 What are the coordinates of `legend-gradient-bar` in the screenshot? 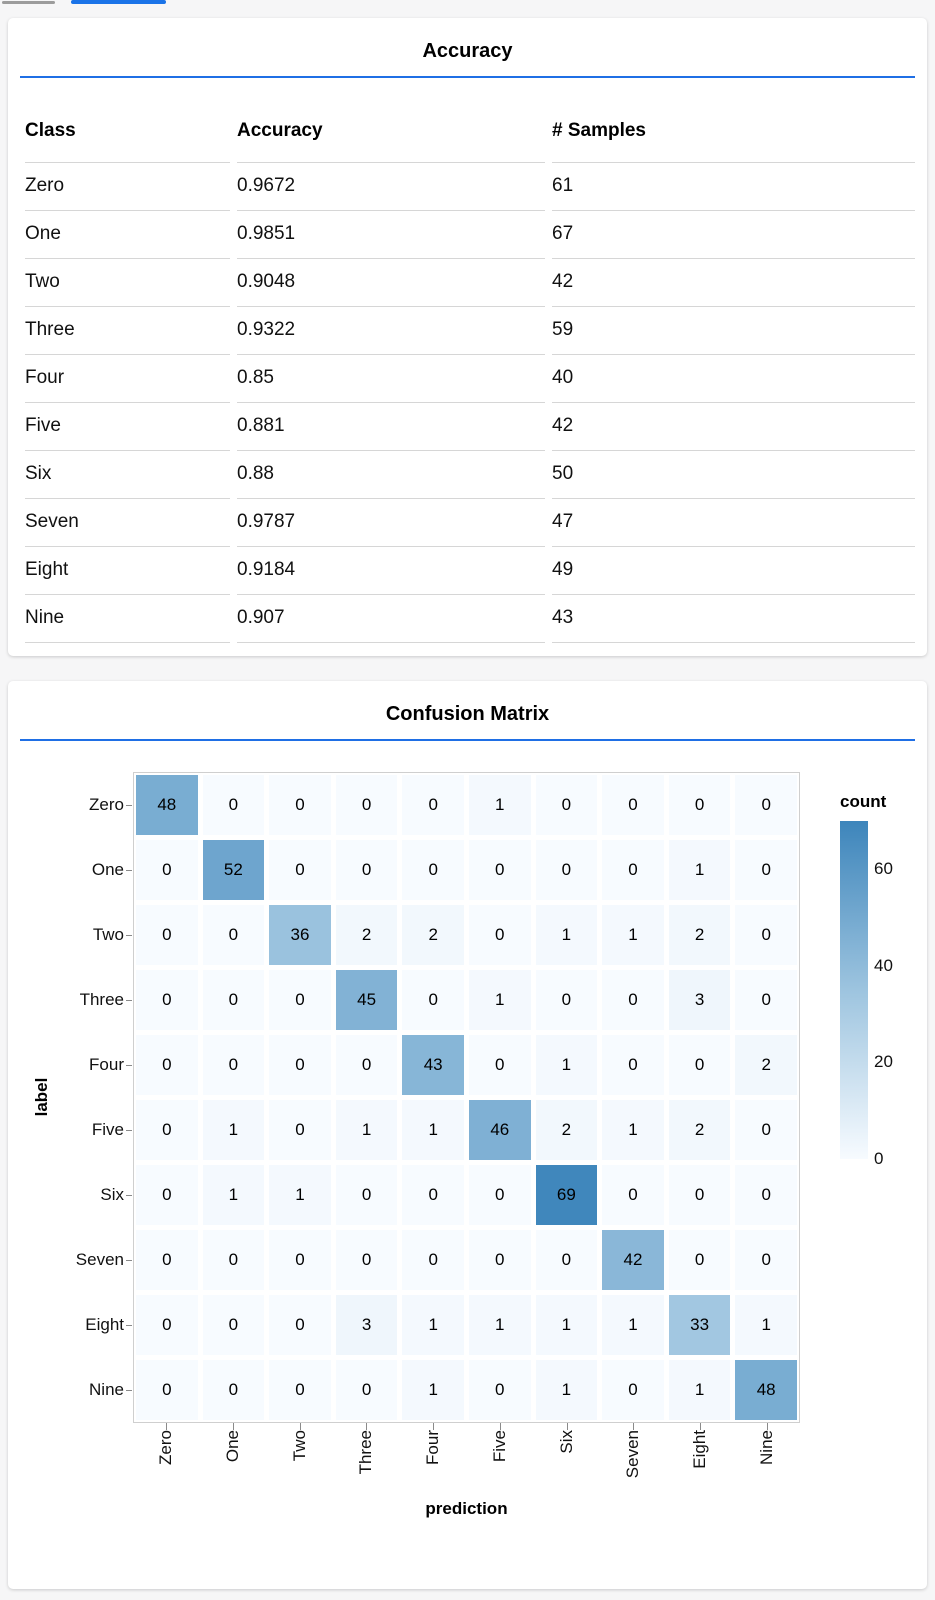 It's located at (854, 990).